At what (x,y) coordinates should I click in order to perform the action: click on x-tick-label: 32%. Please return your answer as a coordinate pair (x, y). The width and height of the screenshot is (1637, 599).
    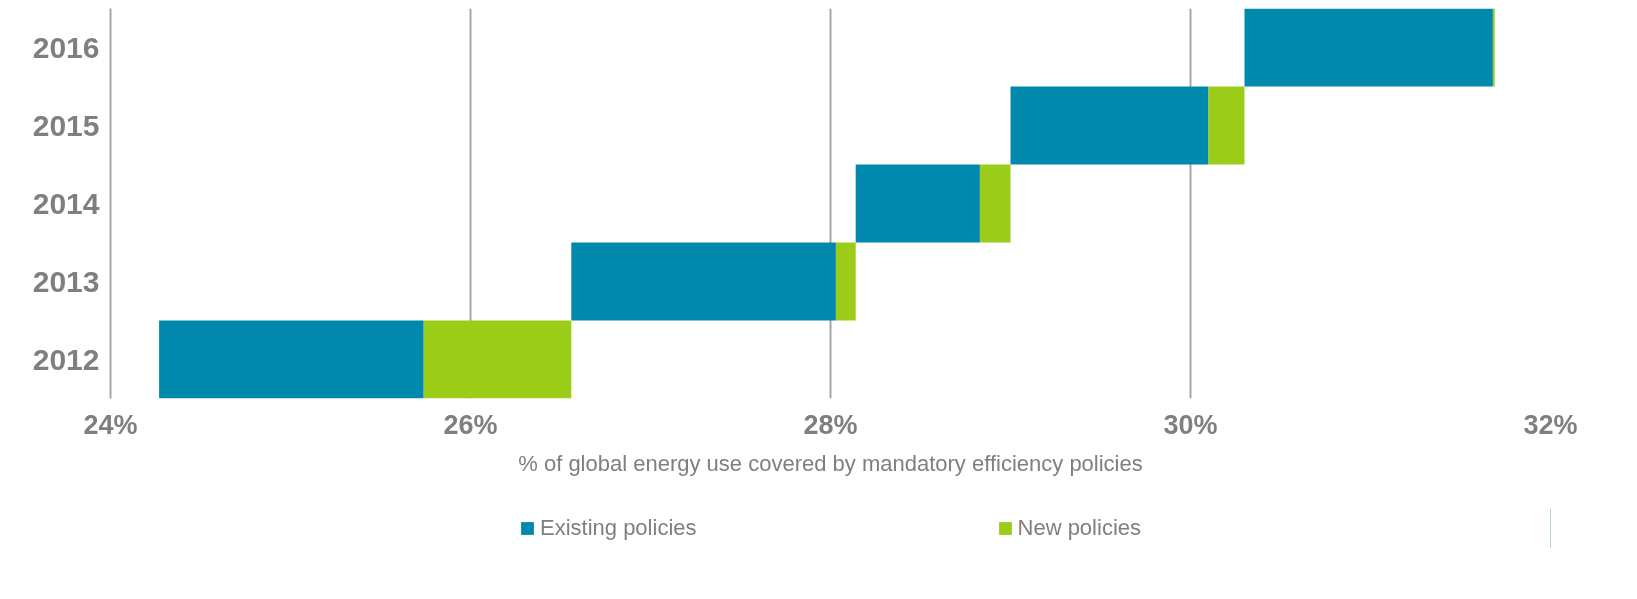
    Looking at the image, I should click on (1550, 424).